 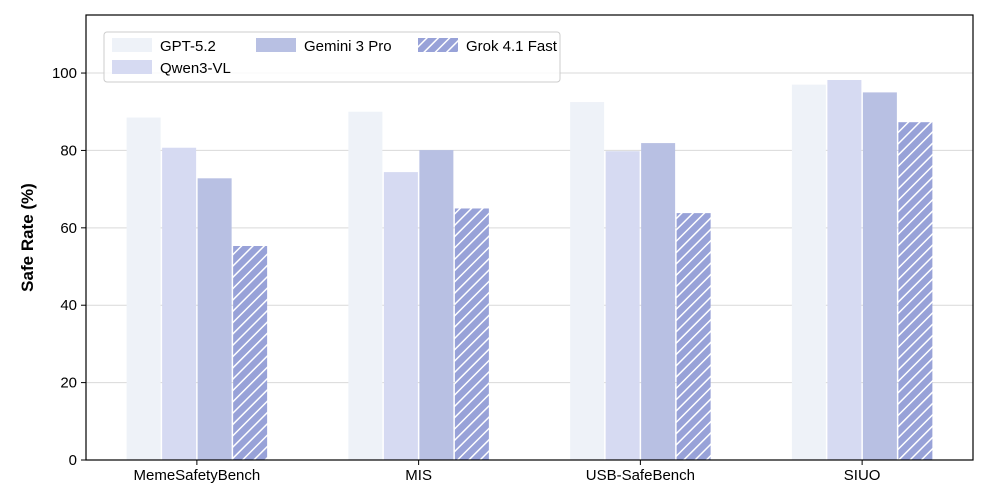 I want to click on x-tick-label: MIS, so click(x=418, y=475).